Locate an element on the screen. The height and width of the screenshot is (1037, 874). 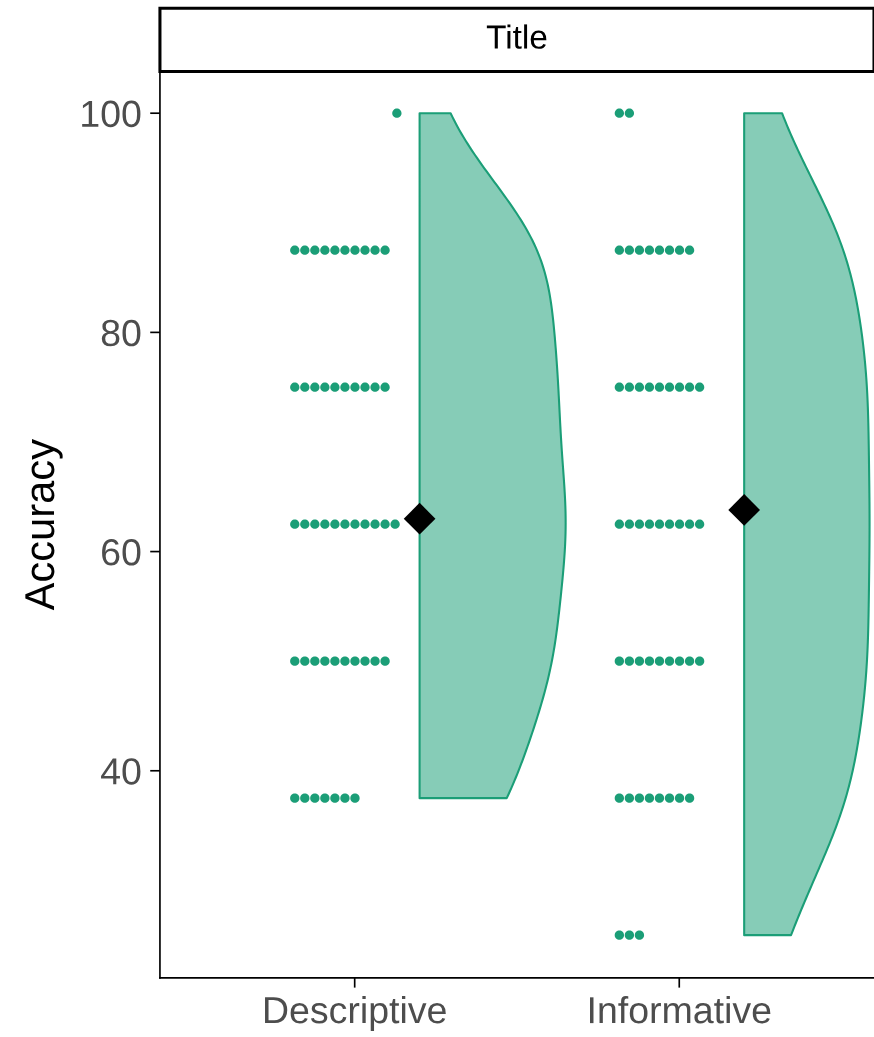
y-tick-label: 100 is located at coordinates (111, 114).